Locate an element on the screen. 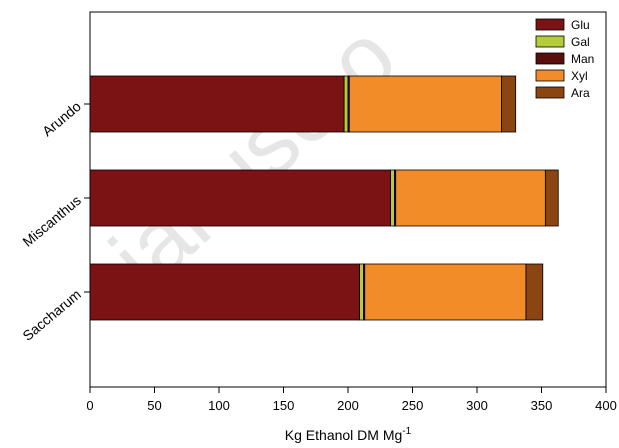 This screenshot has height=448, width=619. bar-saccharum-ara is located at coordinates (534, 292).